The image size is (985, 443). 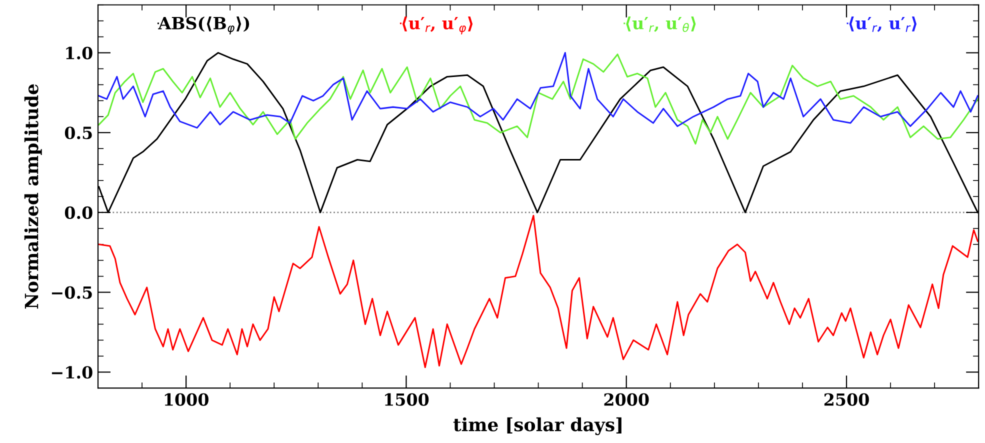 I want to click on y-tick-label: −0.5, so click(x=72, y=292).